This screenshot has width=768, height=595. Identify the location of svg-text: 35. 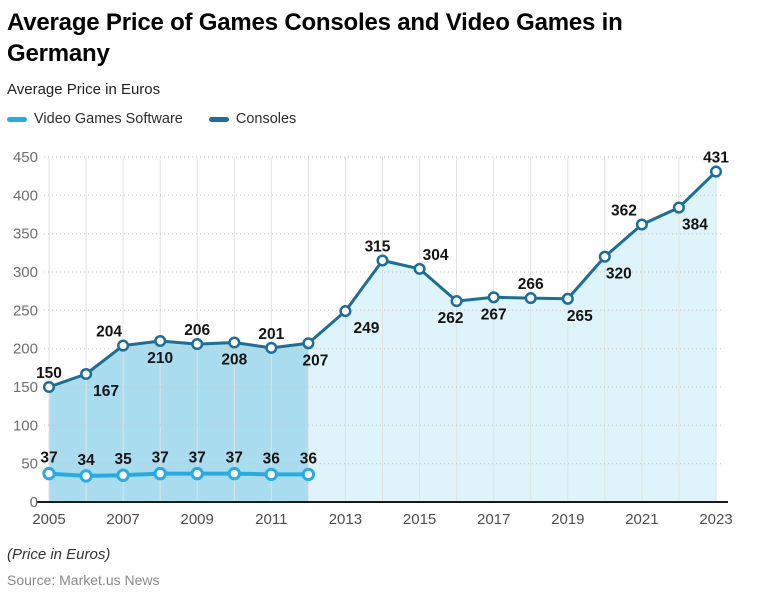
(123, 459).